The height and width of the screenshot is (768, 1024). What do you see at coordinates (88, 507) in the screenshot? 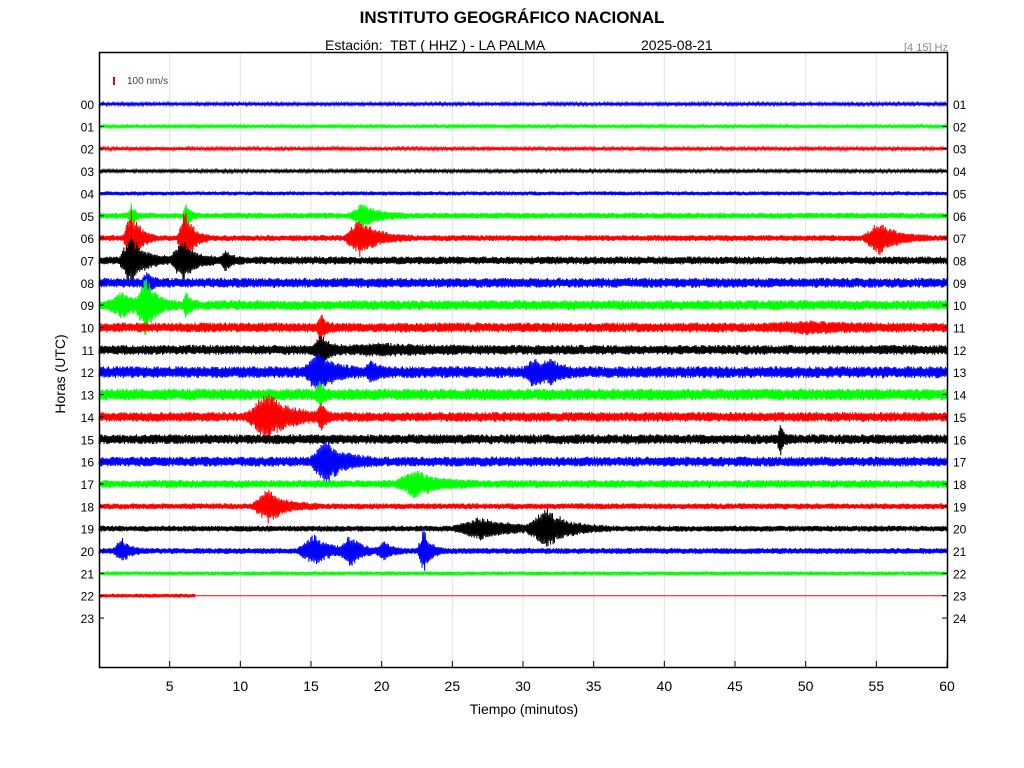
I see `left-hour-label: 18` at bounding box center [88, 507].